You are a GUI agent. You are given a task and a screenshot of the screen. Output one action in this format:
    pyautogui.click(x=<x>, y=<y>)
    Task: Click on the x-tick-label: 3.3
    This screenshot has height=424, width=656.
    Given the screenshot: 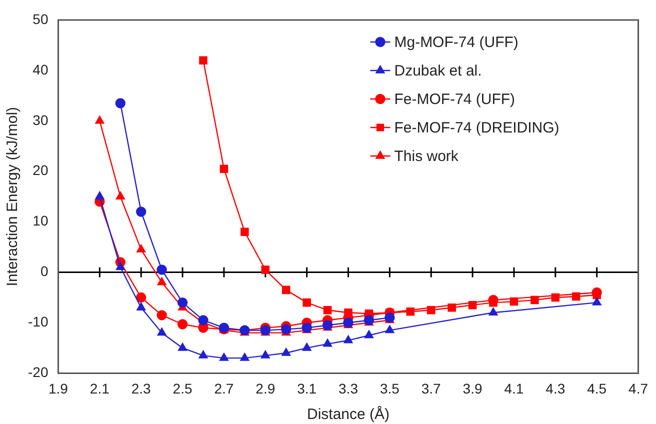 What is the action you would take?
    pyautogui.click(x=348, y=388)
    